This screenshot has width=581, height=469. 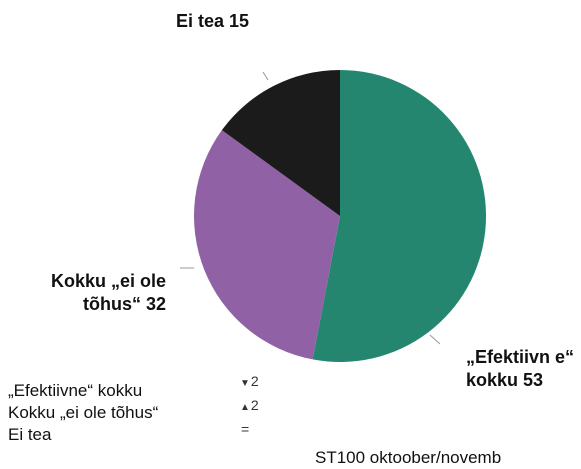 I want to click on data-label-dont-know: Ei tea 15, so click(x=213, y=21).